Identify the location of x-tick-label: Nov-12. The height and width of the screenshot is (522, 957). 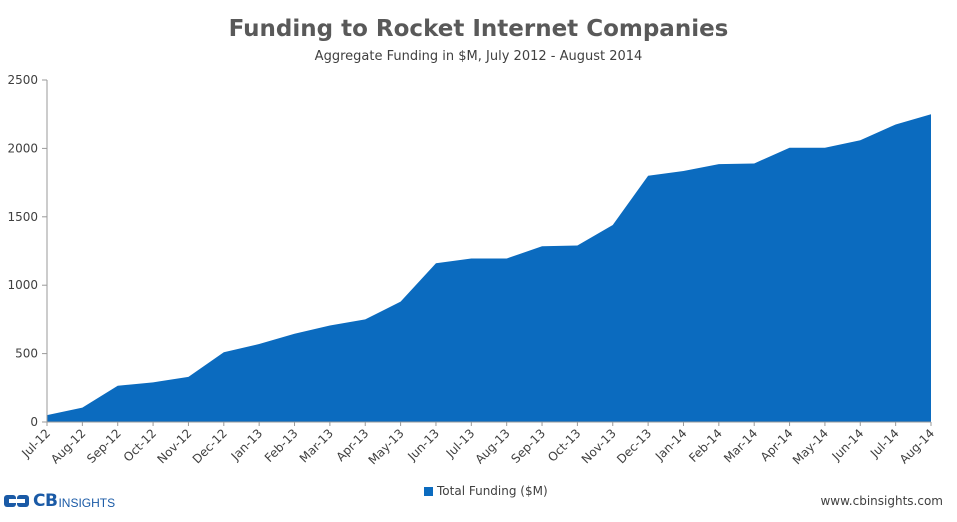
(174, 446).